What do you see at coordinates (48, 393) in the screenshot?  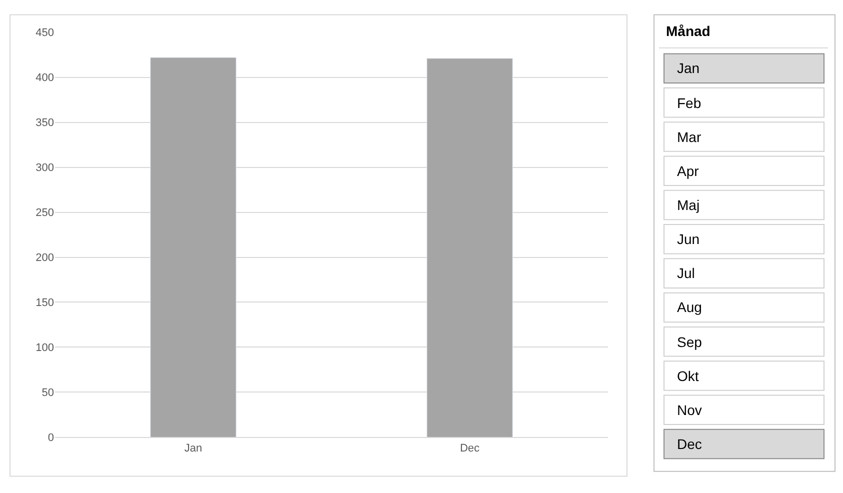 I see `y-tick-label: 50` at bounding box center [48, 393].